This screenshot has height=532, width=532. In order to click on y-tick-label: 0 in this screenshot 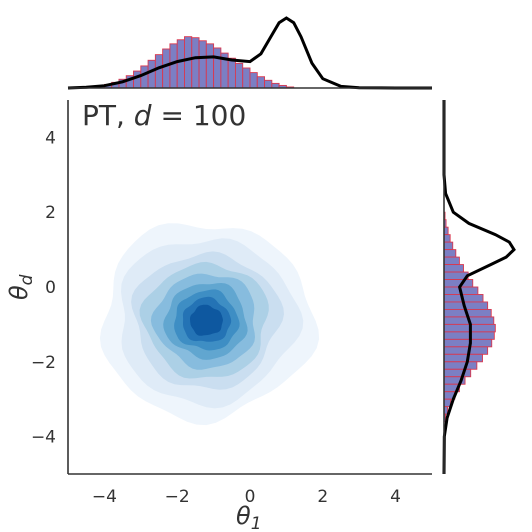, I will do `click(50, 288)`.